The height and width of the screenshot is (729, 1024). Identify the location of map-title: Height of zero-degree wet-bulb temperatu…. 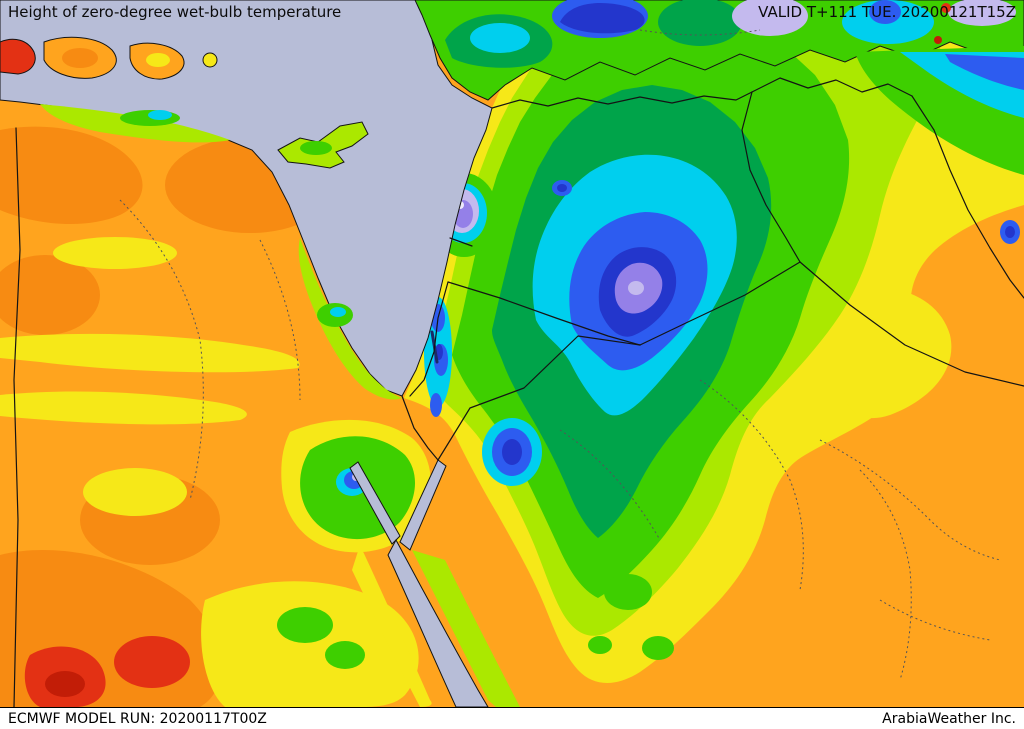
(175, 12).